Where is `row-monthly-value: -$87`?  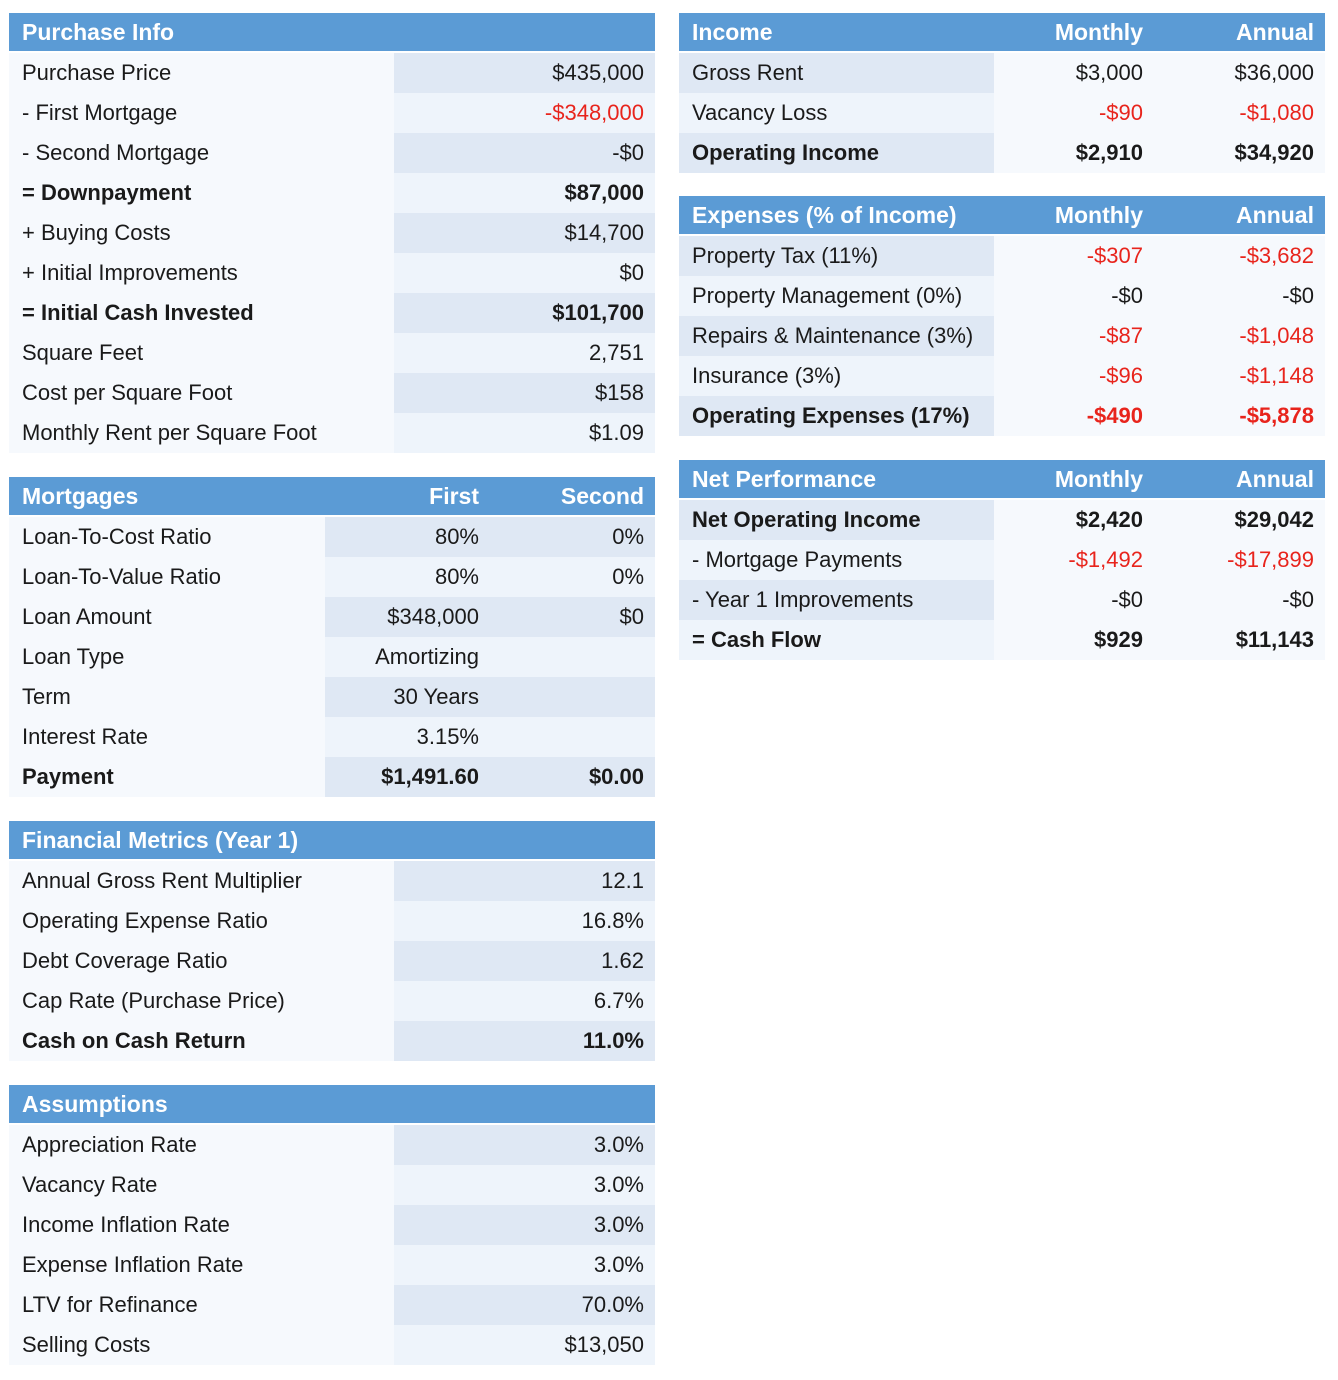
row-monthly-value: -$87 is located at coordinates (1074, 336).